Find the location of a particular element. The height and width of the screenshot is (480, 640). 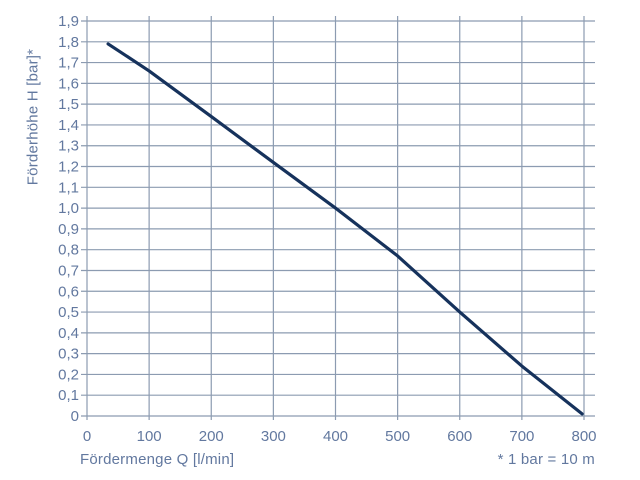

x-axis-title: Fördermenge Q [l/min] is located at coordinates (157, 459).